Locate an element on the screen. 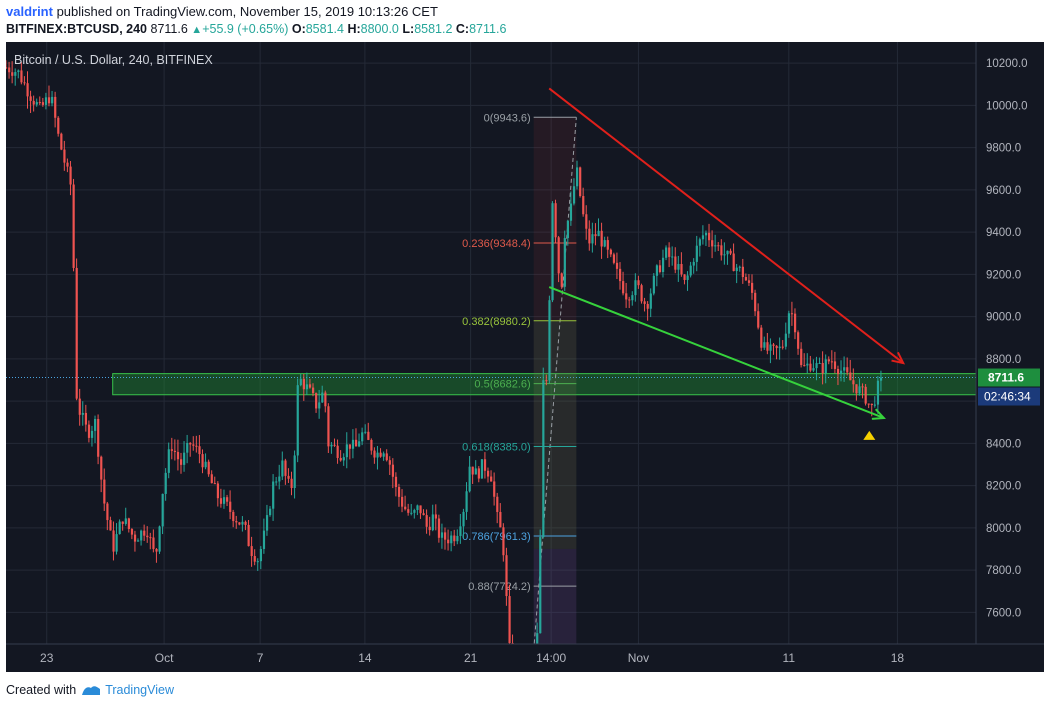 This screenshot has height=709, width=1050. last-price: 8711.6 is located at coordinates (169, 29).